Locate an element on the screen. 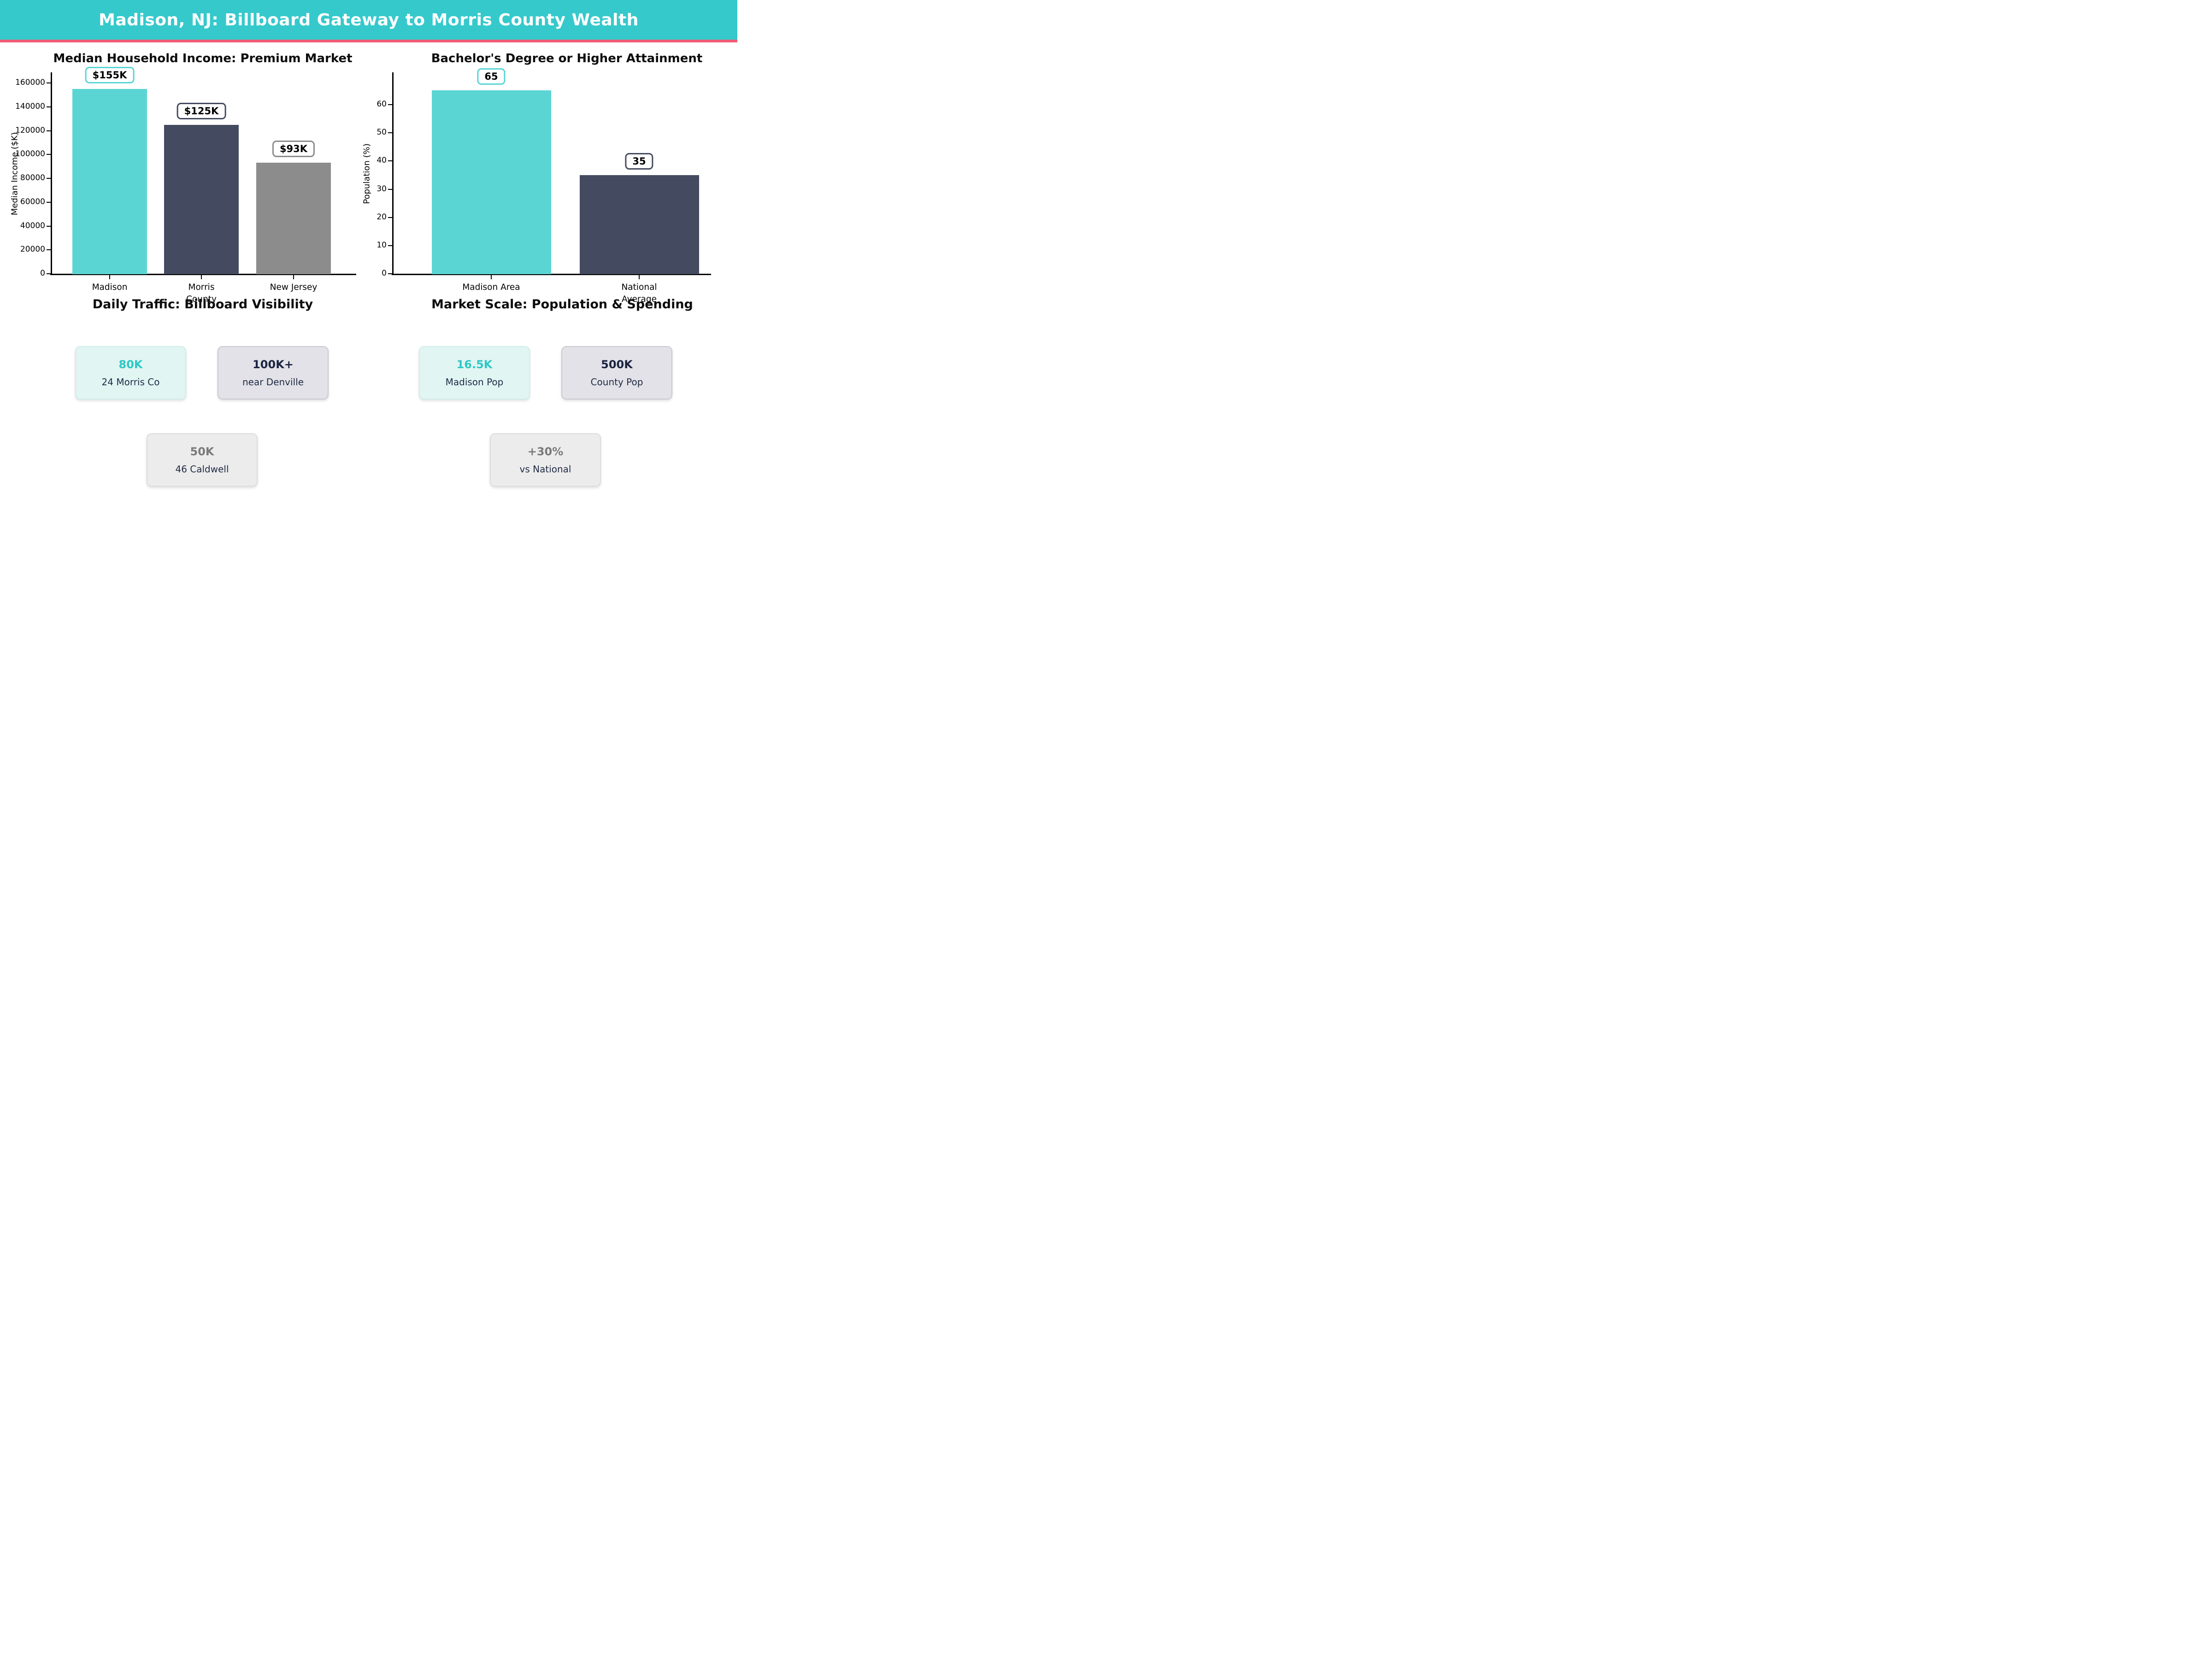  traffic-section-title: Daily Traffic: Billboard Visibility is located at coordinates (202, 304).